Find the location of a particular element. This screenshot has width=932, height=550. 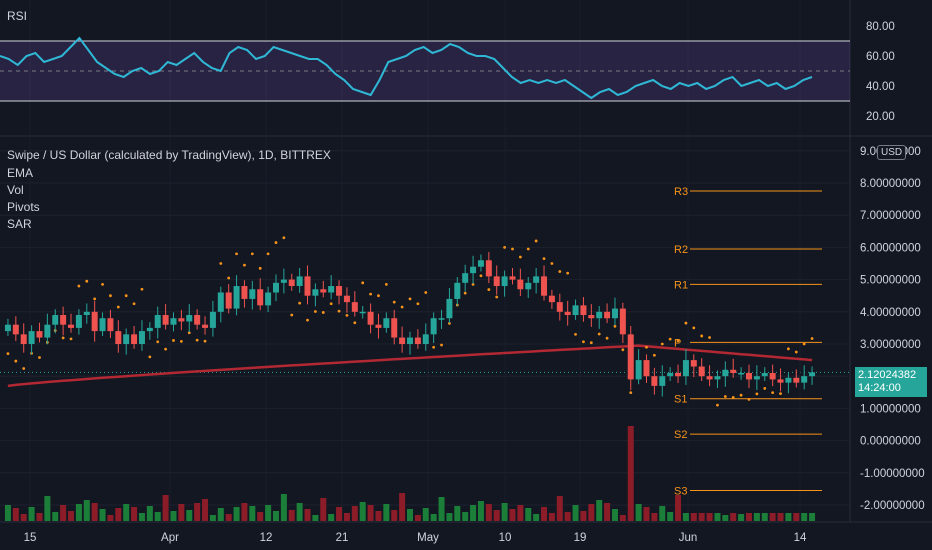

ema-polyline is located at coordinates (410, 366).